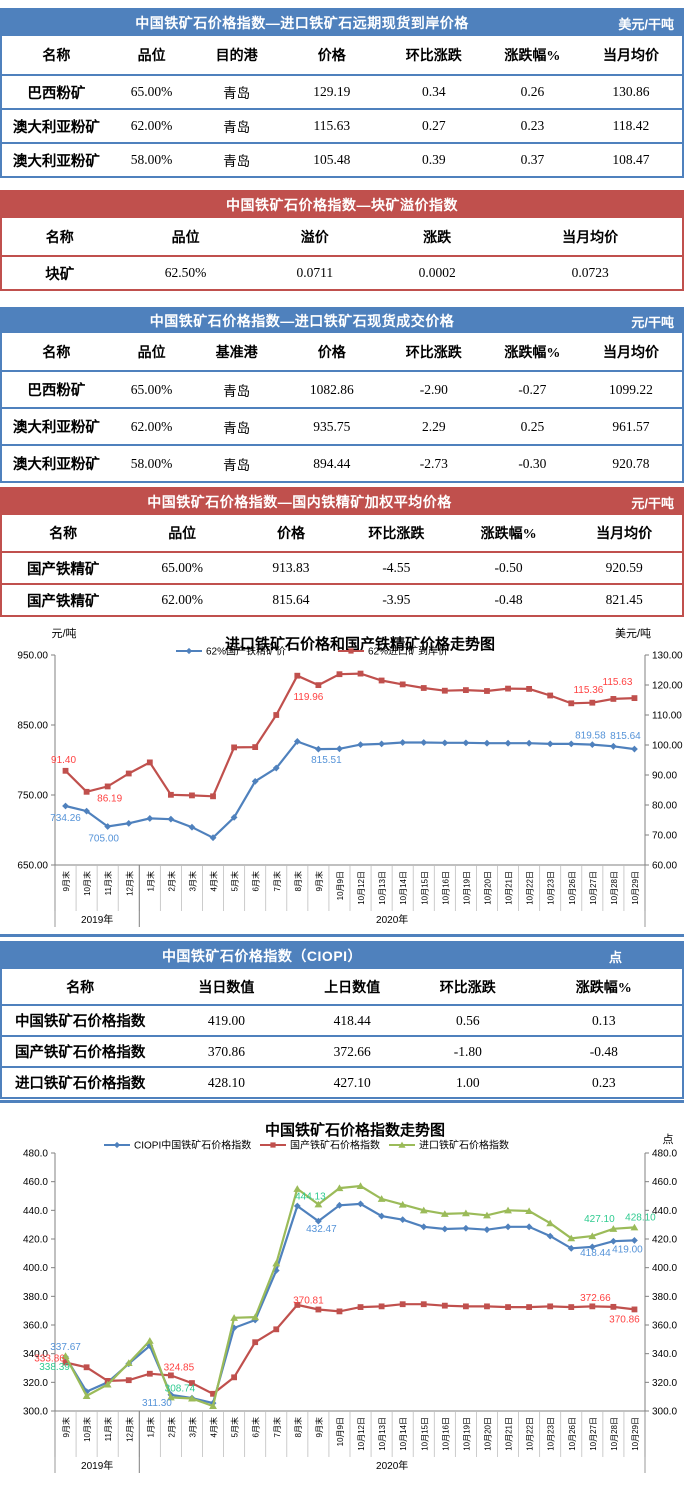 This screenshot has height=1487, width=684. Describe the element at coordinates (392, 919) in the screenshot. I see `year-group-label: 2020年` at that location.